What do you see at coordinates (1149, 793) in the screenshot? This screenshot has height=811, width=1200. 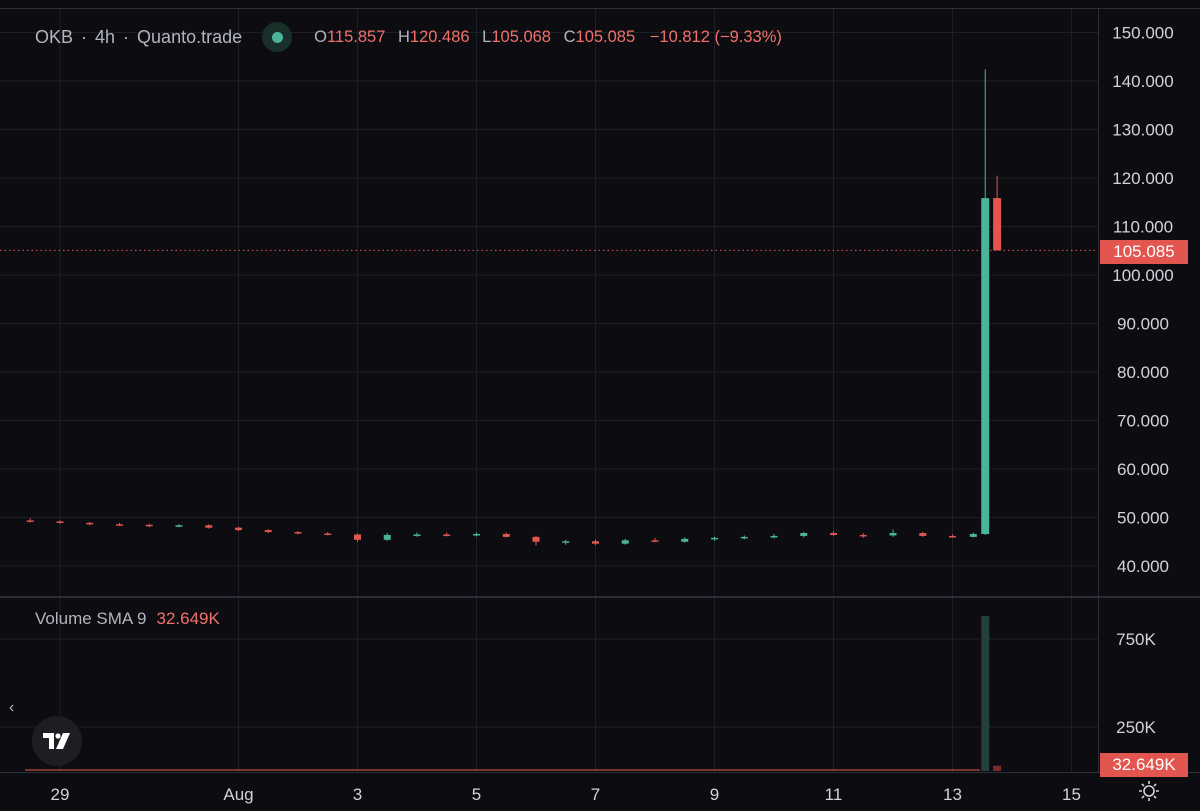 I see `settings-gear-icon` at bounding box center [1149, 793].